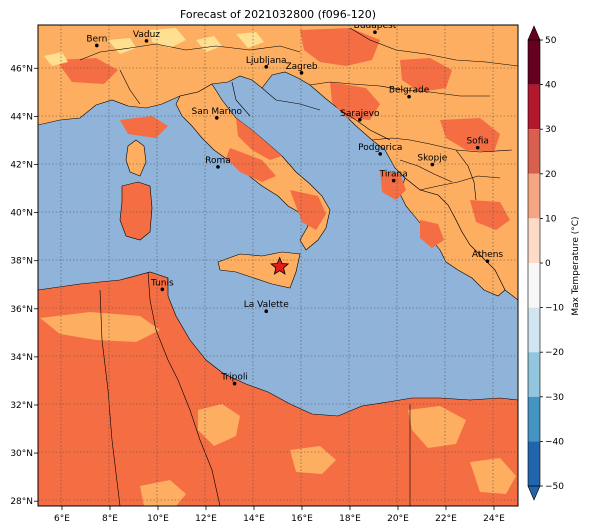  I want to click on city-label: Podgorica, so click(380, 148).